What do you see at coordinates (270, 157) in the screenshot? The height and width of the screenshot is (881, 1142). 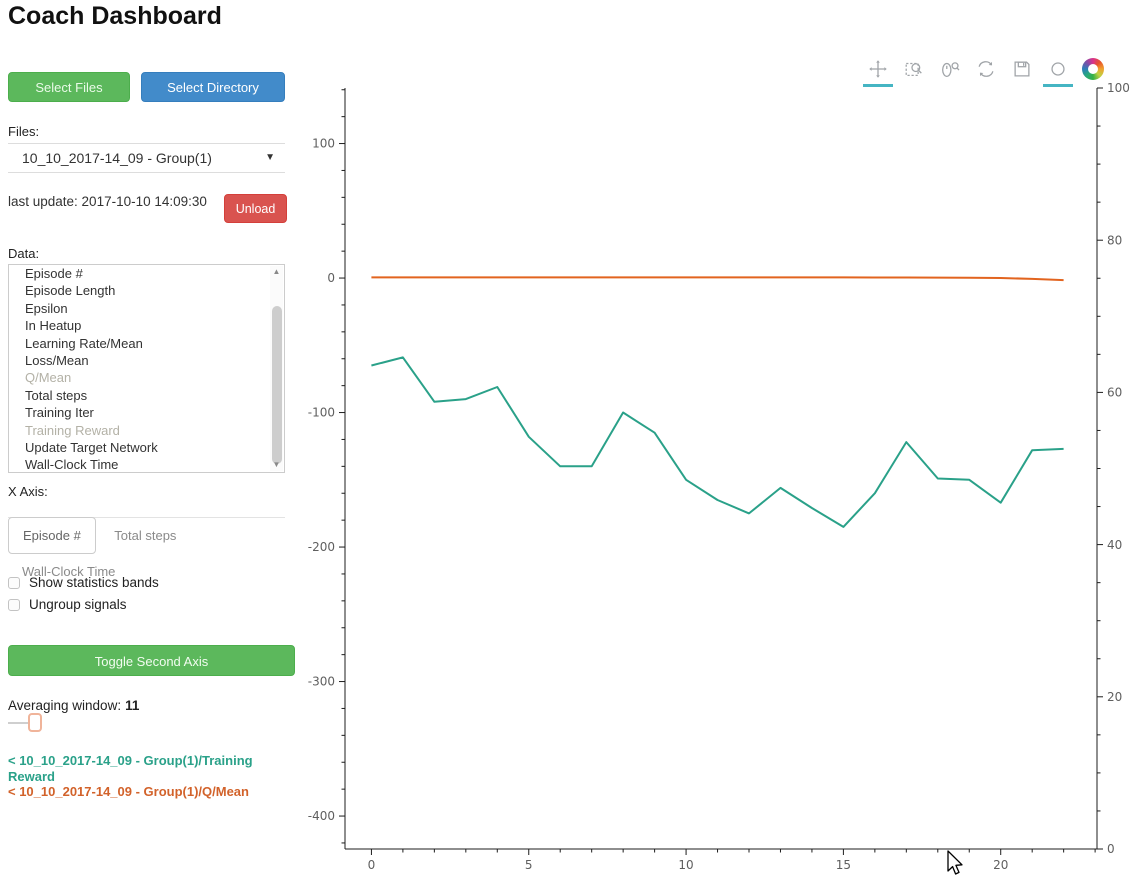 I see `chevron-down-icon: ▼` at bounding box center [270, 157].